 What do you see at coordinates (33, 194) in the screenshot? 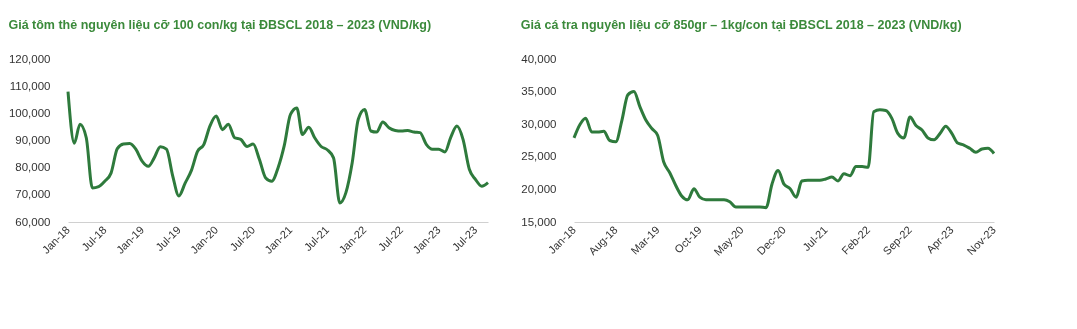
I see `y-tick-label: 70,000` at bounding box center [33, 194].